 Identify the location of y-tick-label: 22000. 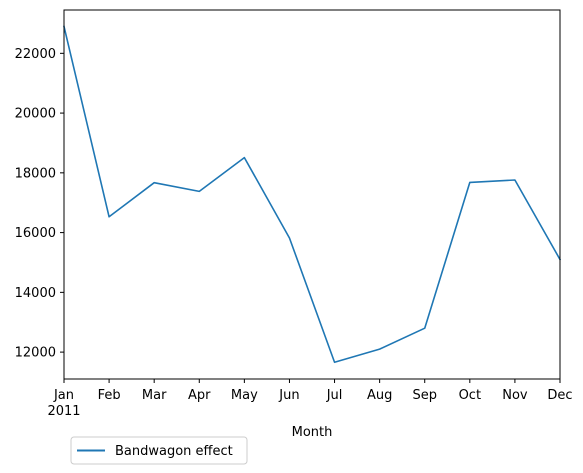
(35, 54).